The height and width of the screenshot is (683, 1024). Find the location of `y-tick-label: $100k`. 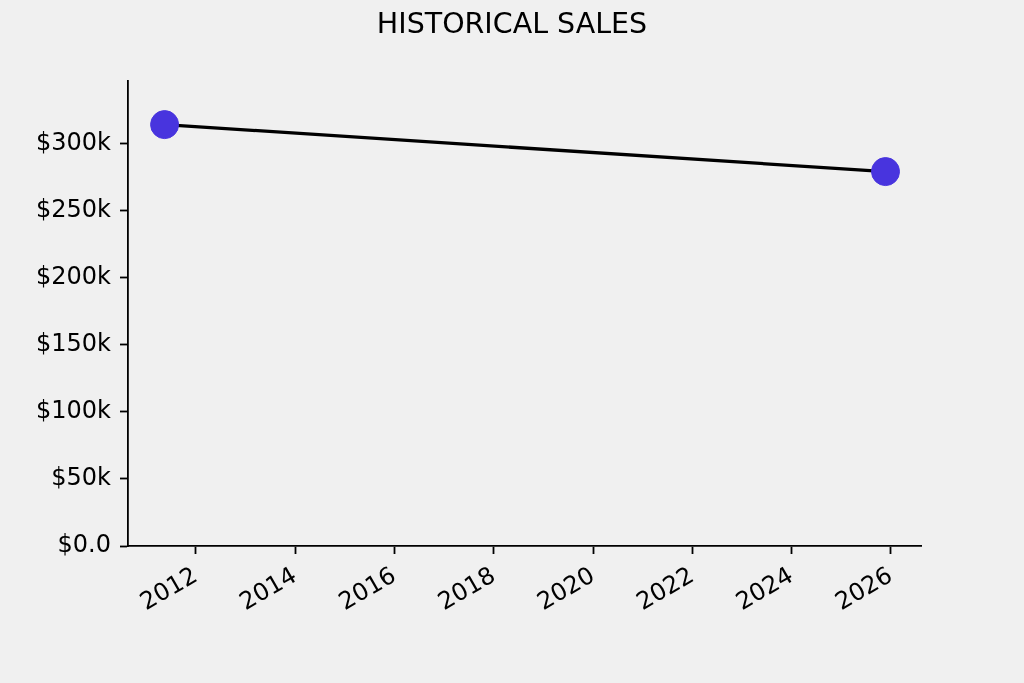

y-tick-label: $100k is located at coordinates (74, 410).